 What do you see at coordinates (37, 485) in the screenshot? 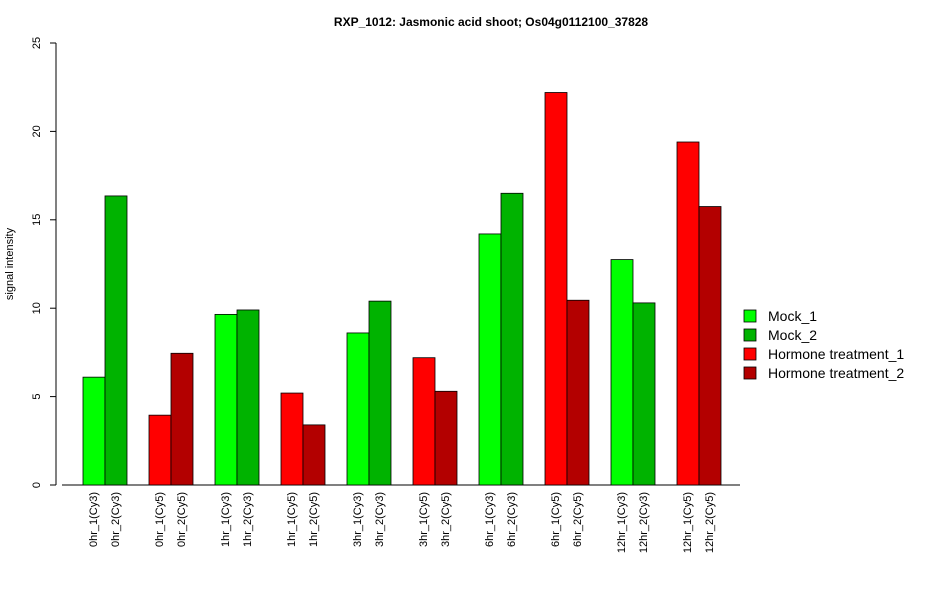
I see `y-tick-label: 0` at bounding box center [37, 485].